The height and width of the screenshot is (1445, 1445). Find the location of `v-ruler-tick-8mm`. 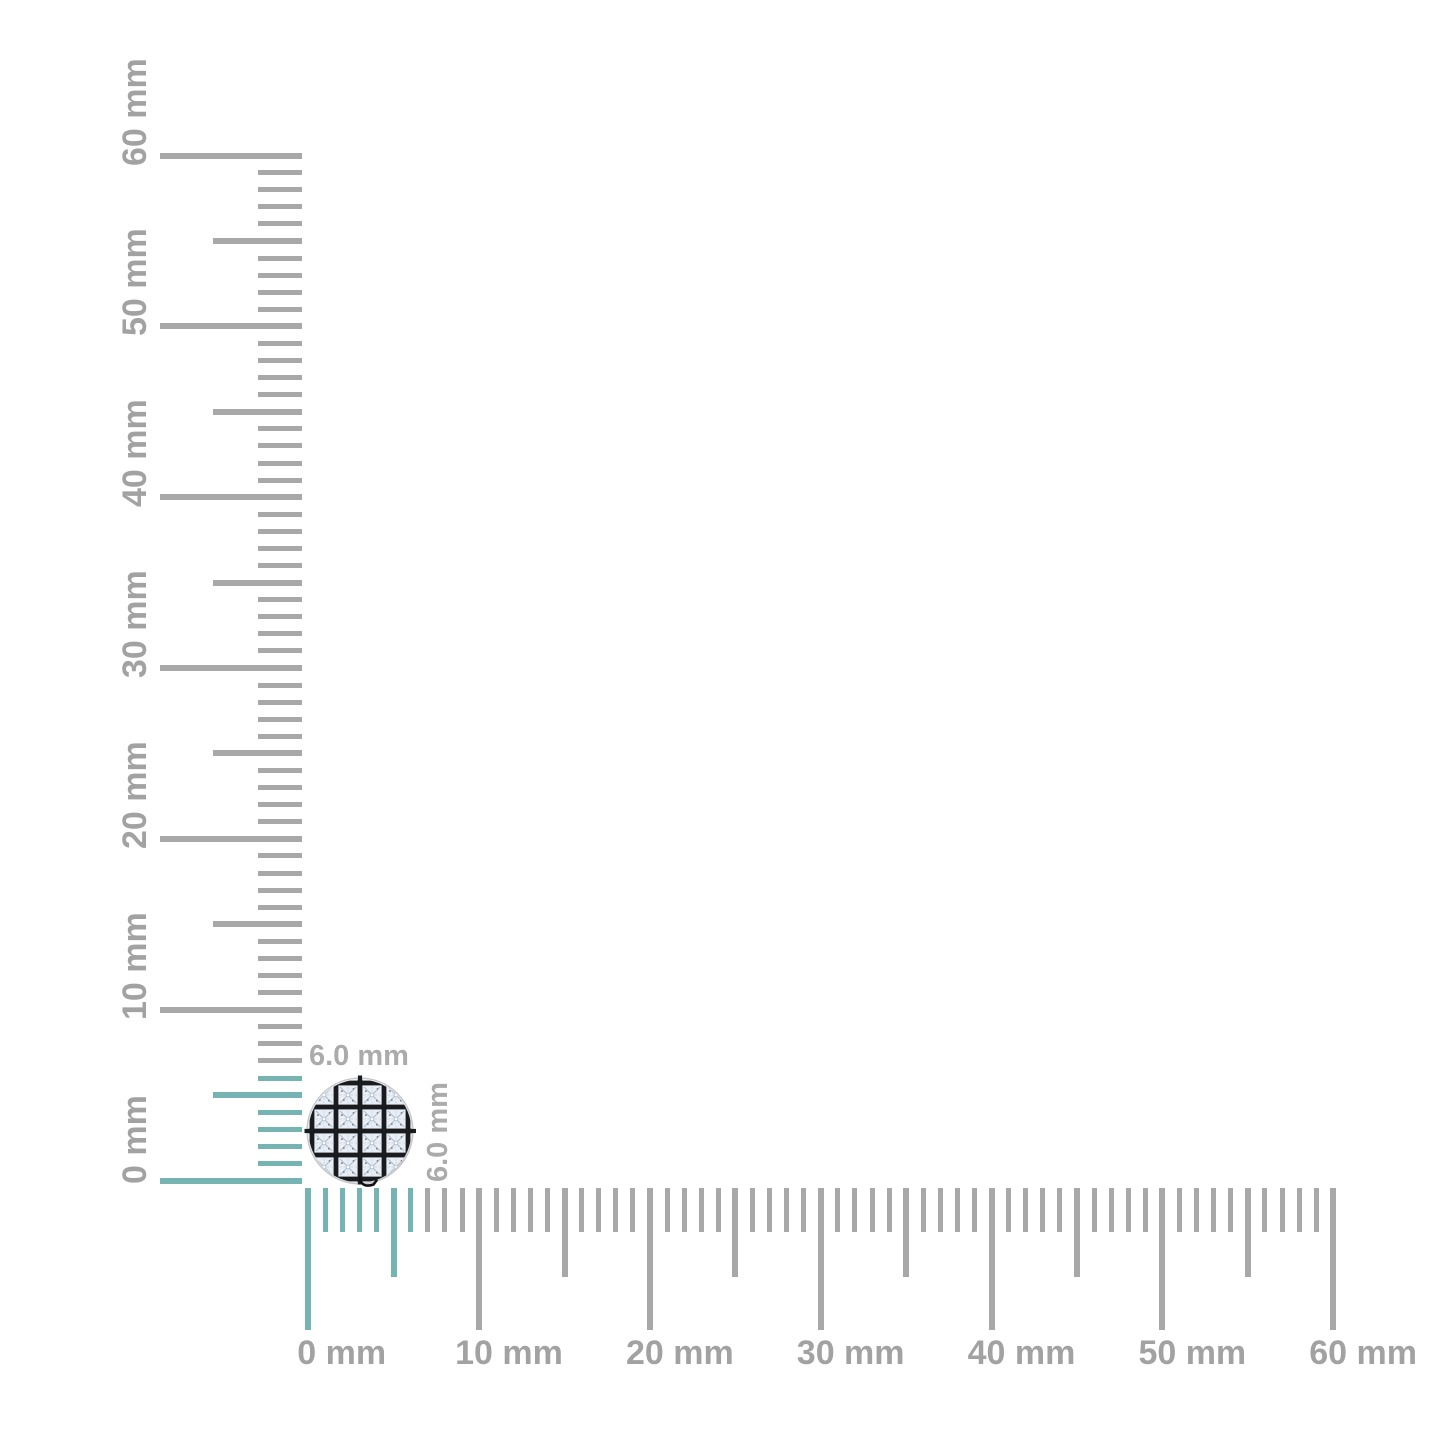

v-ruler-tick-8mm is located at coordinates (280, 1044).